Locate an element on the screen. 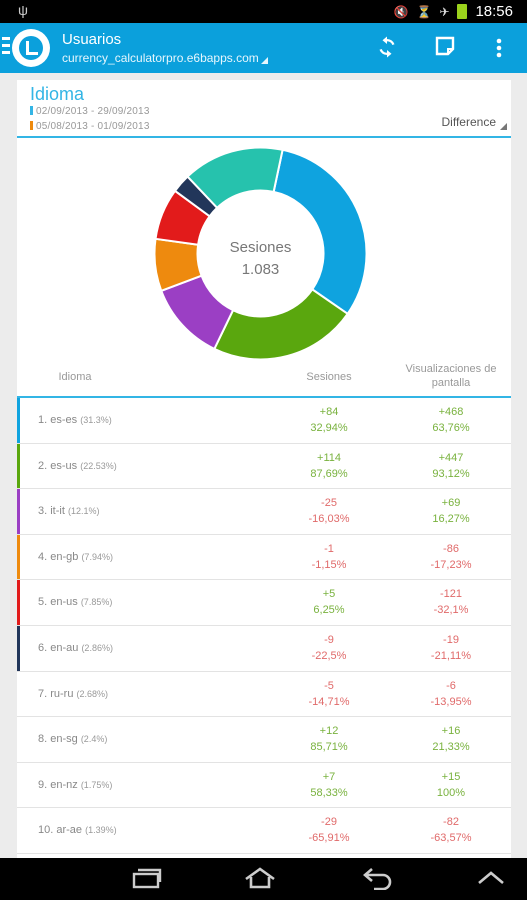 Image resolution: width=527 pixels, height=900 pixels. row-views: +15 100% is located at coordinates (451, 785).